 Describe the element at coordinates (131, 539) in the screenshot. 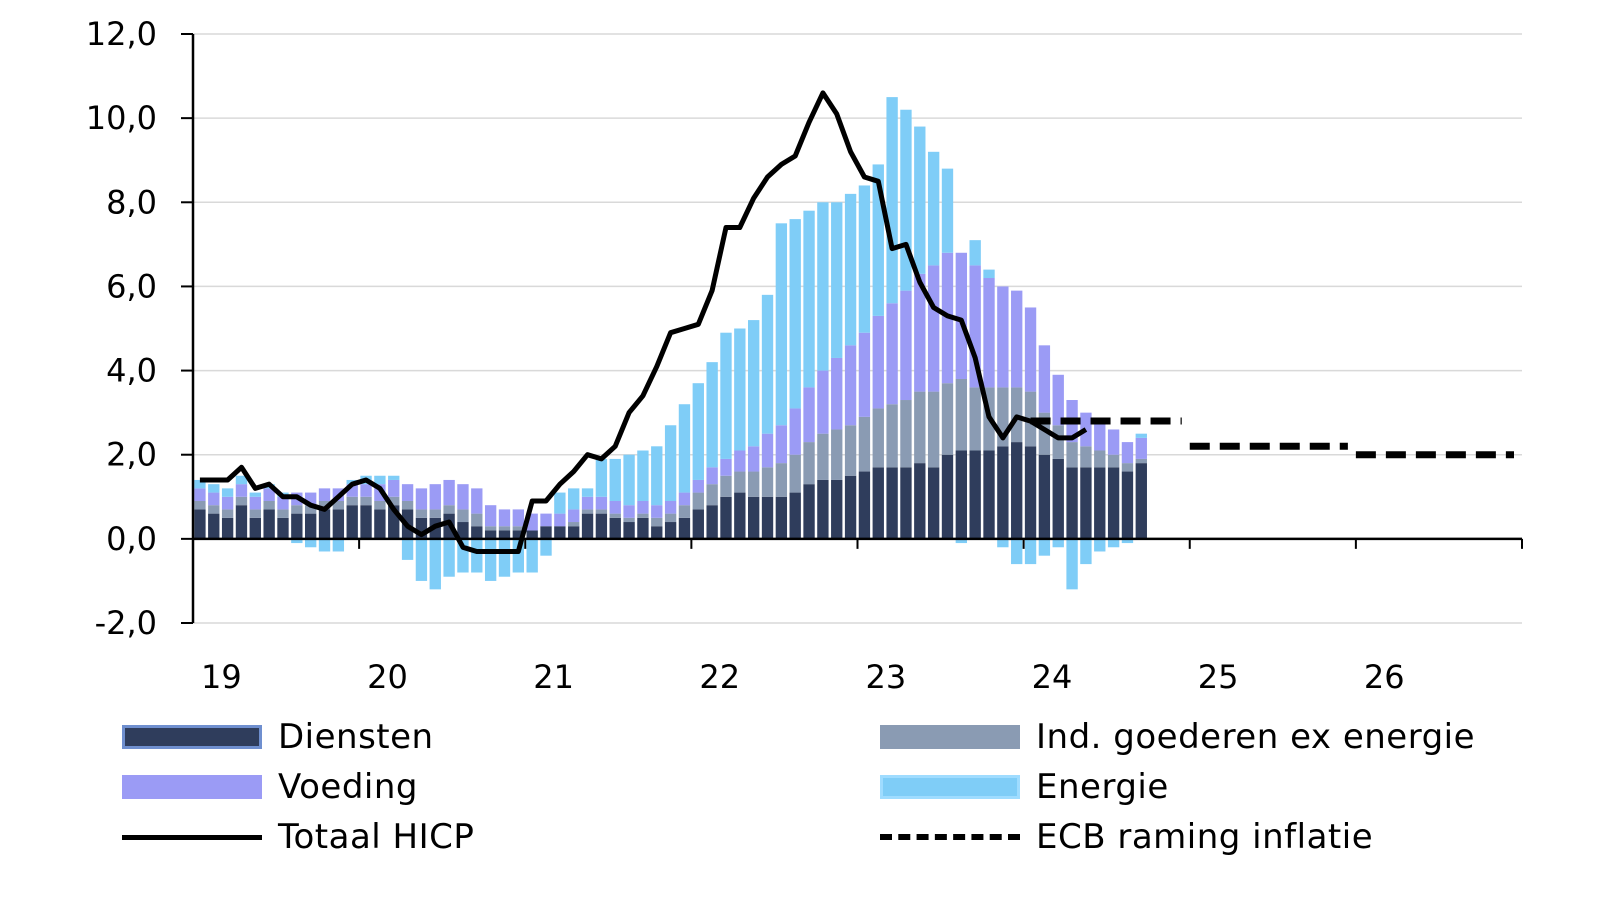

I see `y-tick-label: 0,0` at that location.